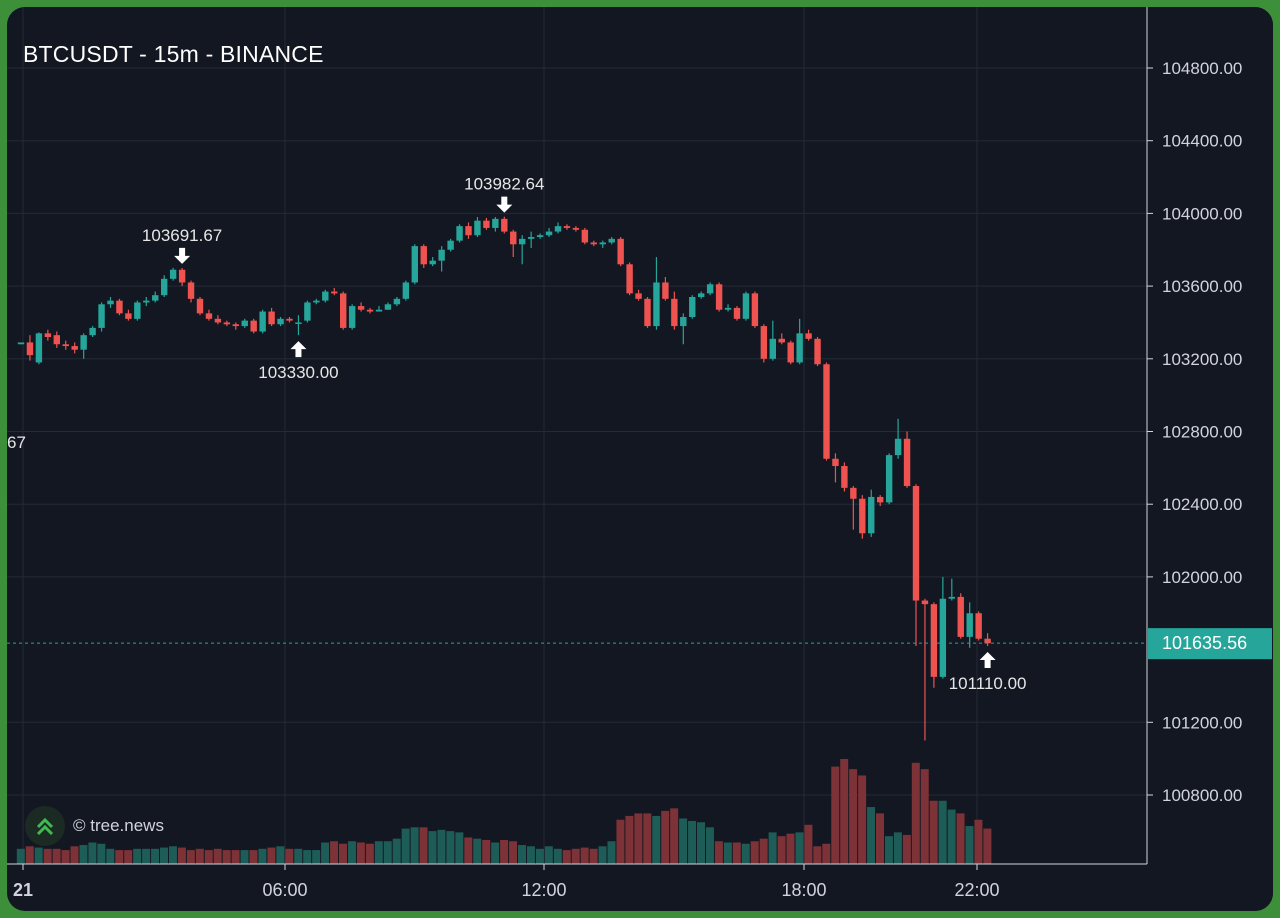  Describe the element at coordinates (988, 683) in the screenshot. I see `low-price-label: 101110.00` at that location.